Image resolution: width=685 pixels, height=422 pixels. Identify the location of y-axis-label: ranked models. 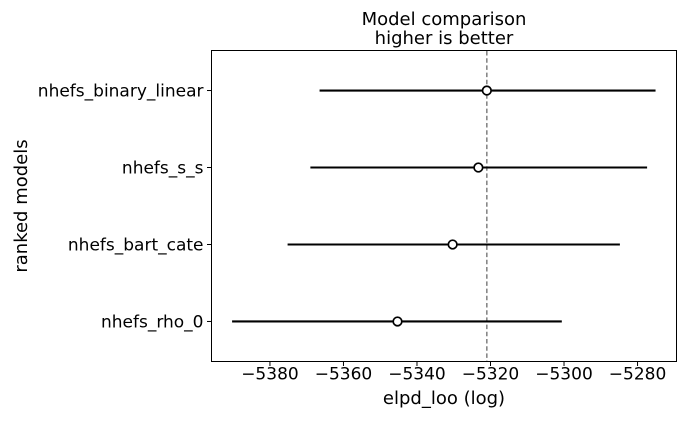
(21, 205).